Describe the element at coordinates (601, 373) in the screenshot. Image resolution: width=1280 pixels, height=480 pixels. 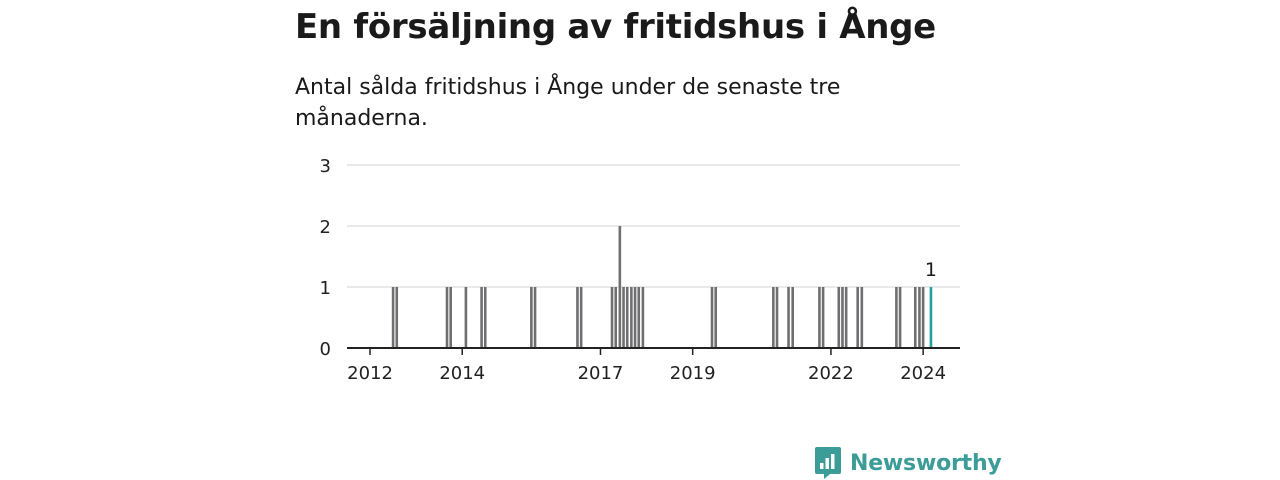
I see `x-tick-label: 2017` at that location.